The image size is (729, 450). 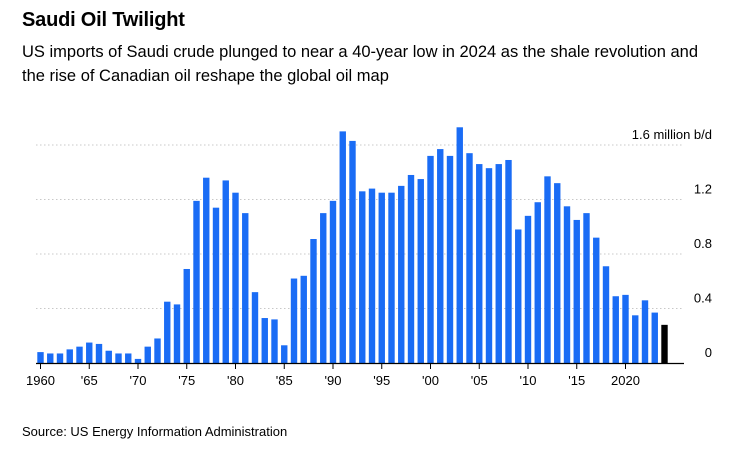 What do you see at coordinates (391, 277) in the screenshot?
I see `bar-1996` at bounding box center [391, 277].